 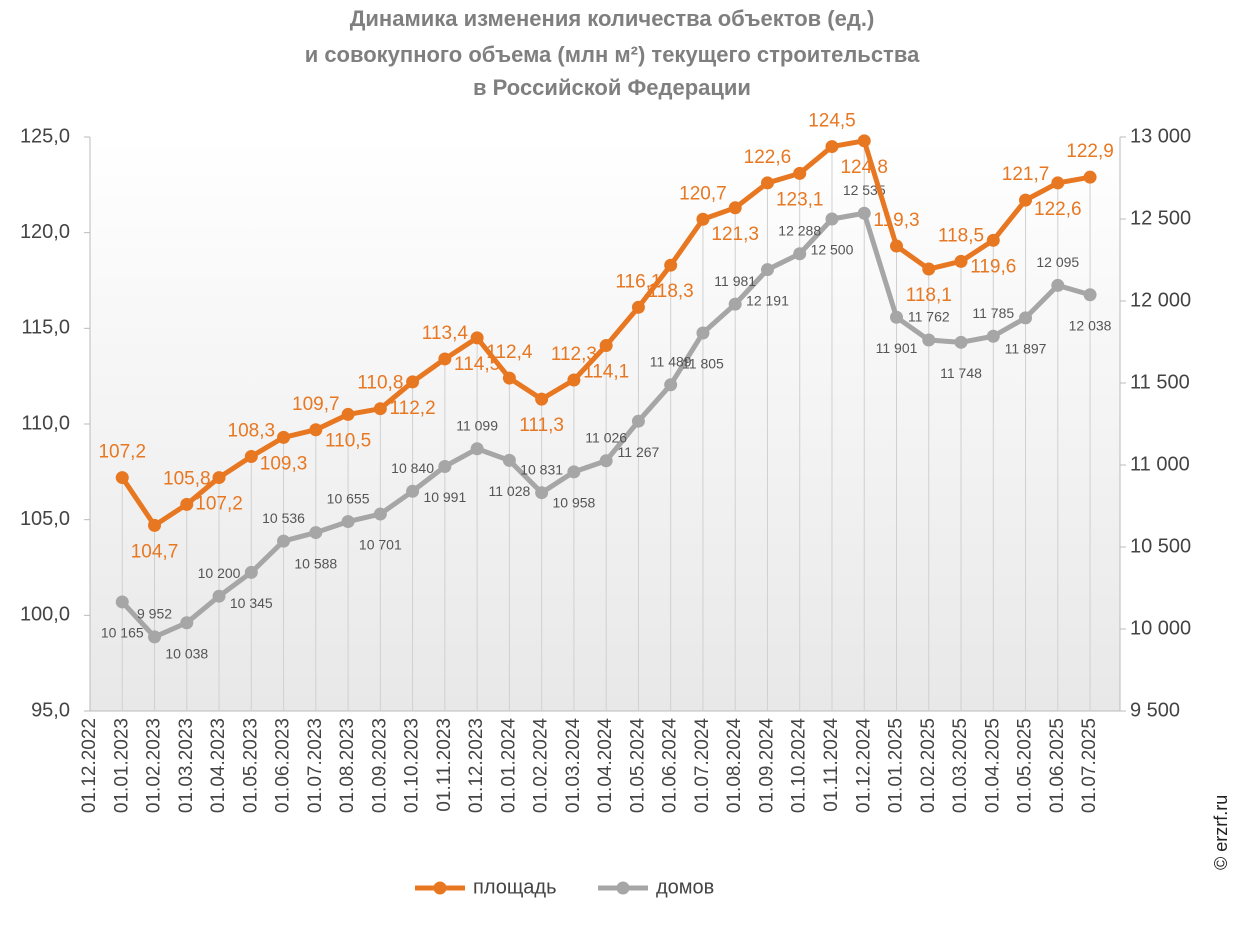 I want to click on value-label: 9 952, so click(x=154, y=614).